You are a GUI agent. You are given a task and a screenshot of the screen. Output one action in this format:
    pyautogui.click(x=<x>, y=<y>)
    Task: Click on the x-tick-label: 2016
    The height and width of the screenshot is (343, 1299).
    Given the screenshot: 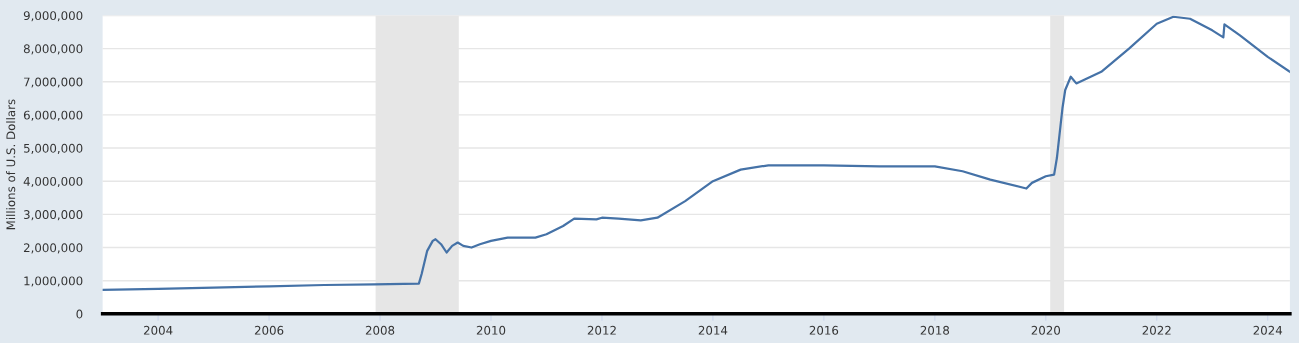 What is the action you would take?
    pyautogui.click(x=824, y=330)
    